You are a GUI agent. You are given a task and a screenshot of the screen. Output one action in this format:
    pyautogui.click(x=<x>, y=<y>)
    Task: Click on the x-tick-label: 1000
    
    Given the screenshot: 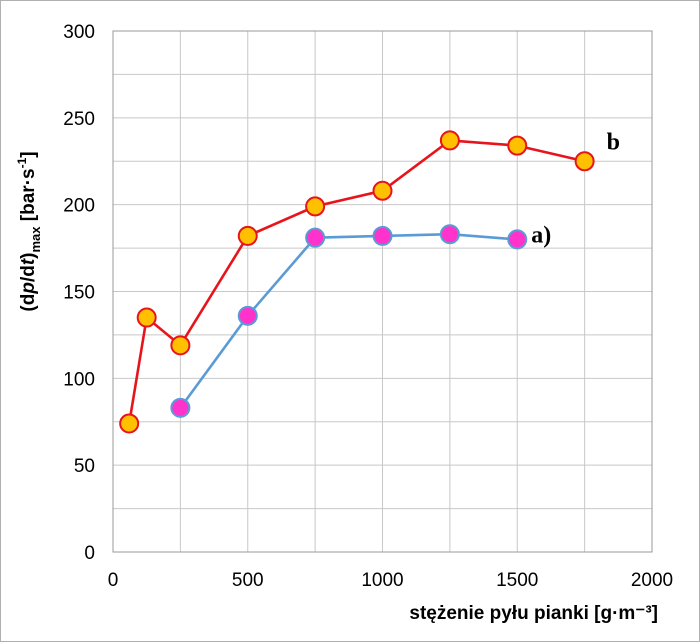 What is the action you would take?
    pyautogui.click(x=382, y=580)
    